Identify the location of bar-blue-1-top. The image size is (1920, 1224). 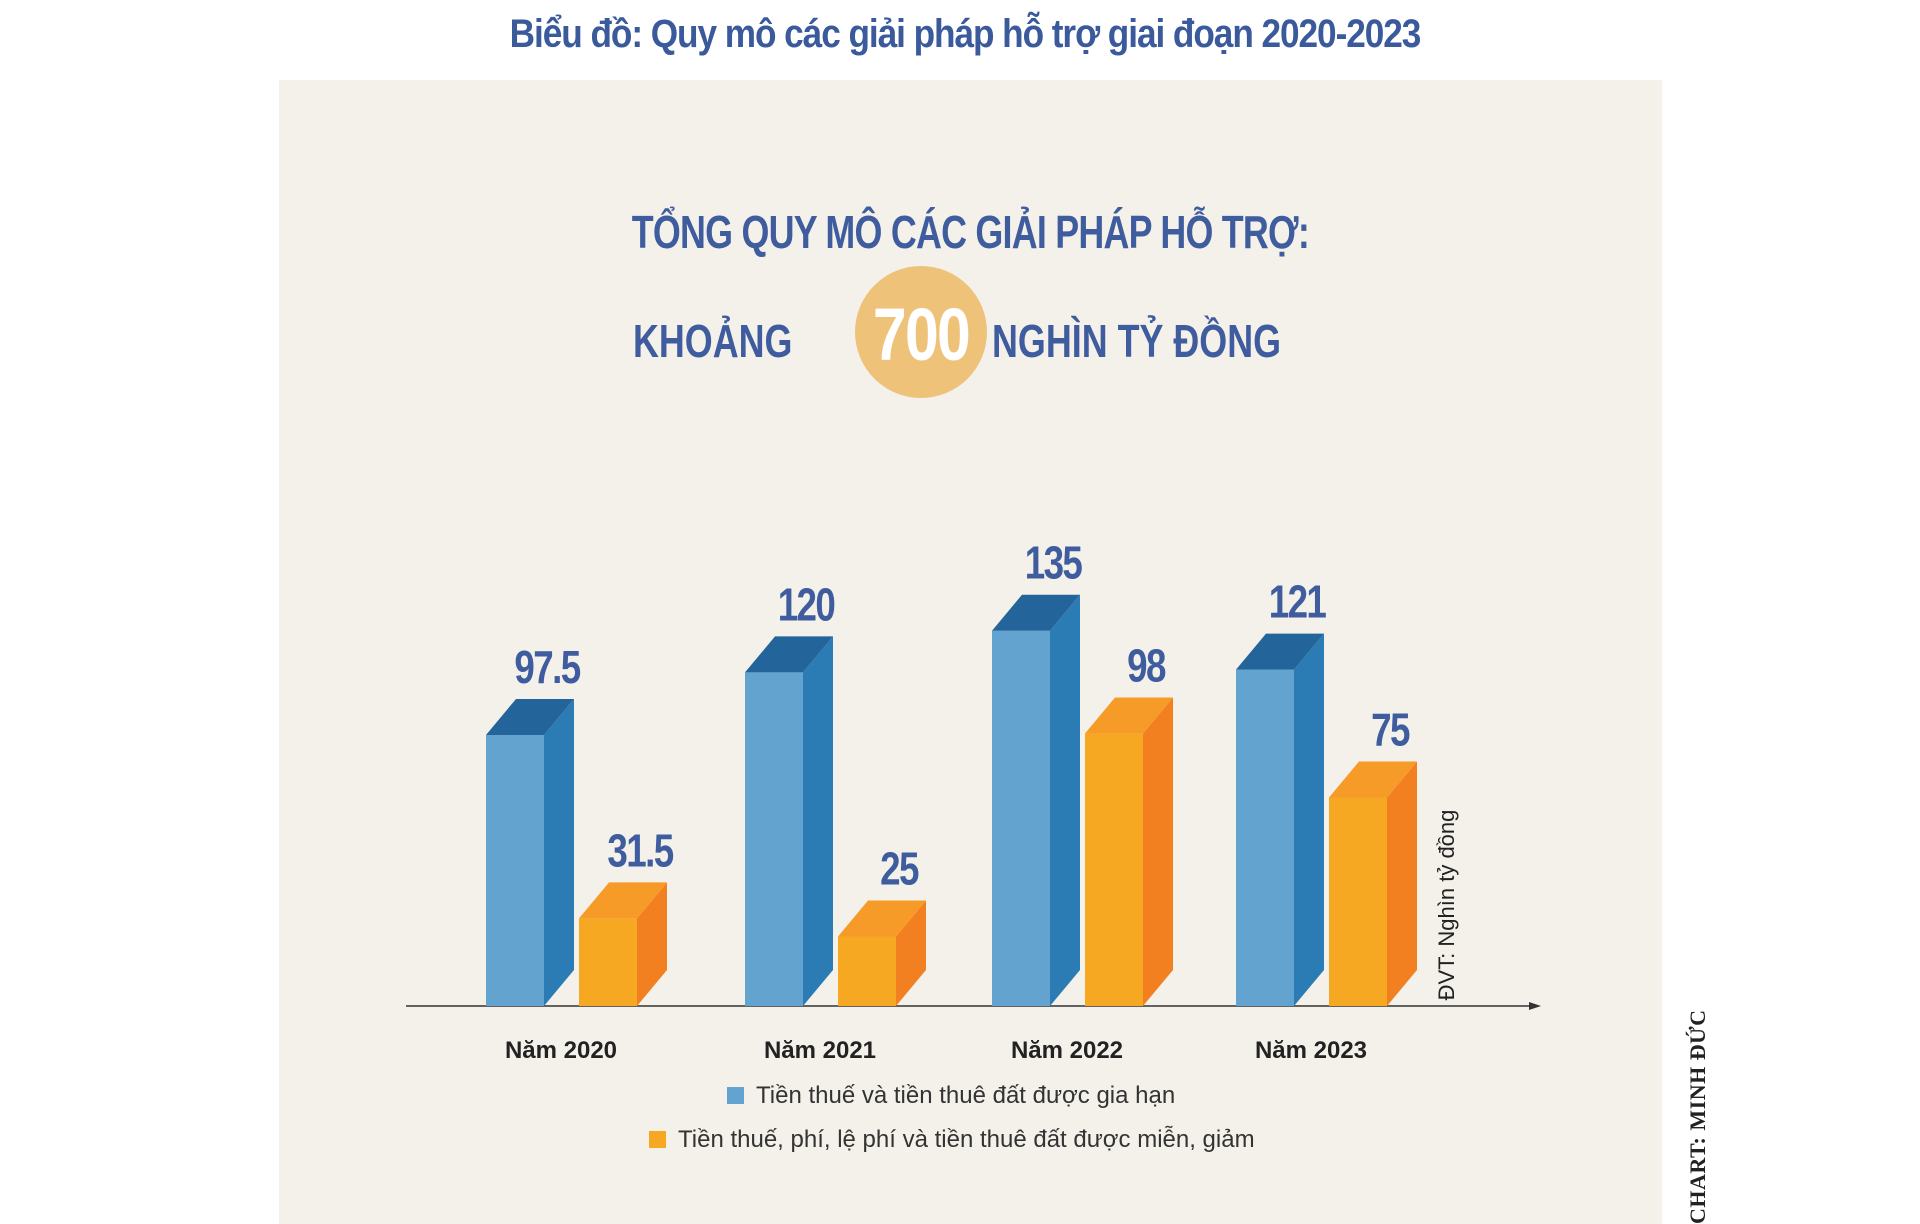
(789, 654).